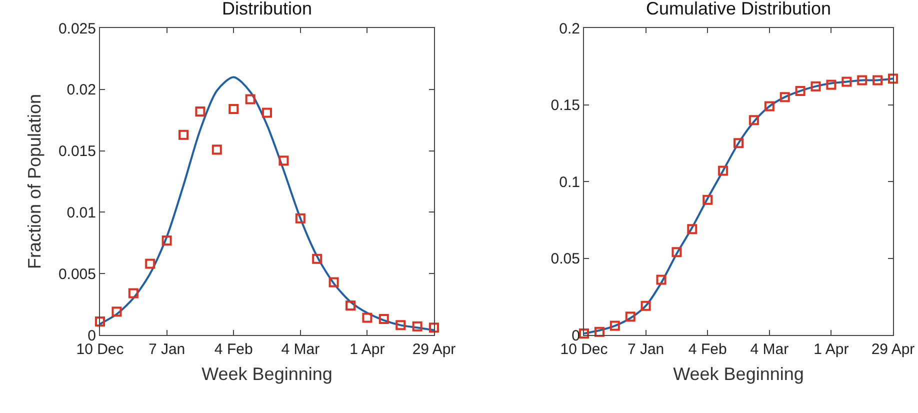 The width and height of the screenshot is (918, 413). What do you see at coordinates (569, 29) in the screenshot?
I see `y-tick-label: 0.2` at bounding box center [569, 29].